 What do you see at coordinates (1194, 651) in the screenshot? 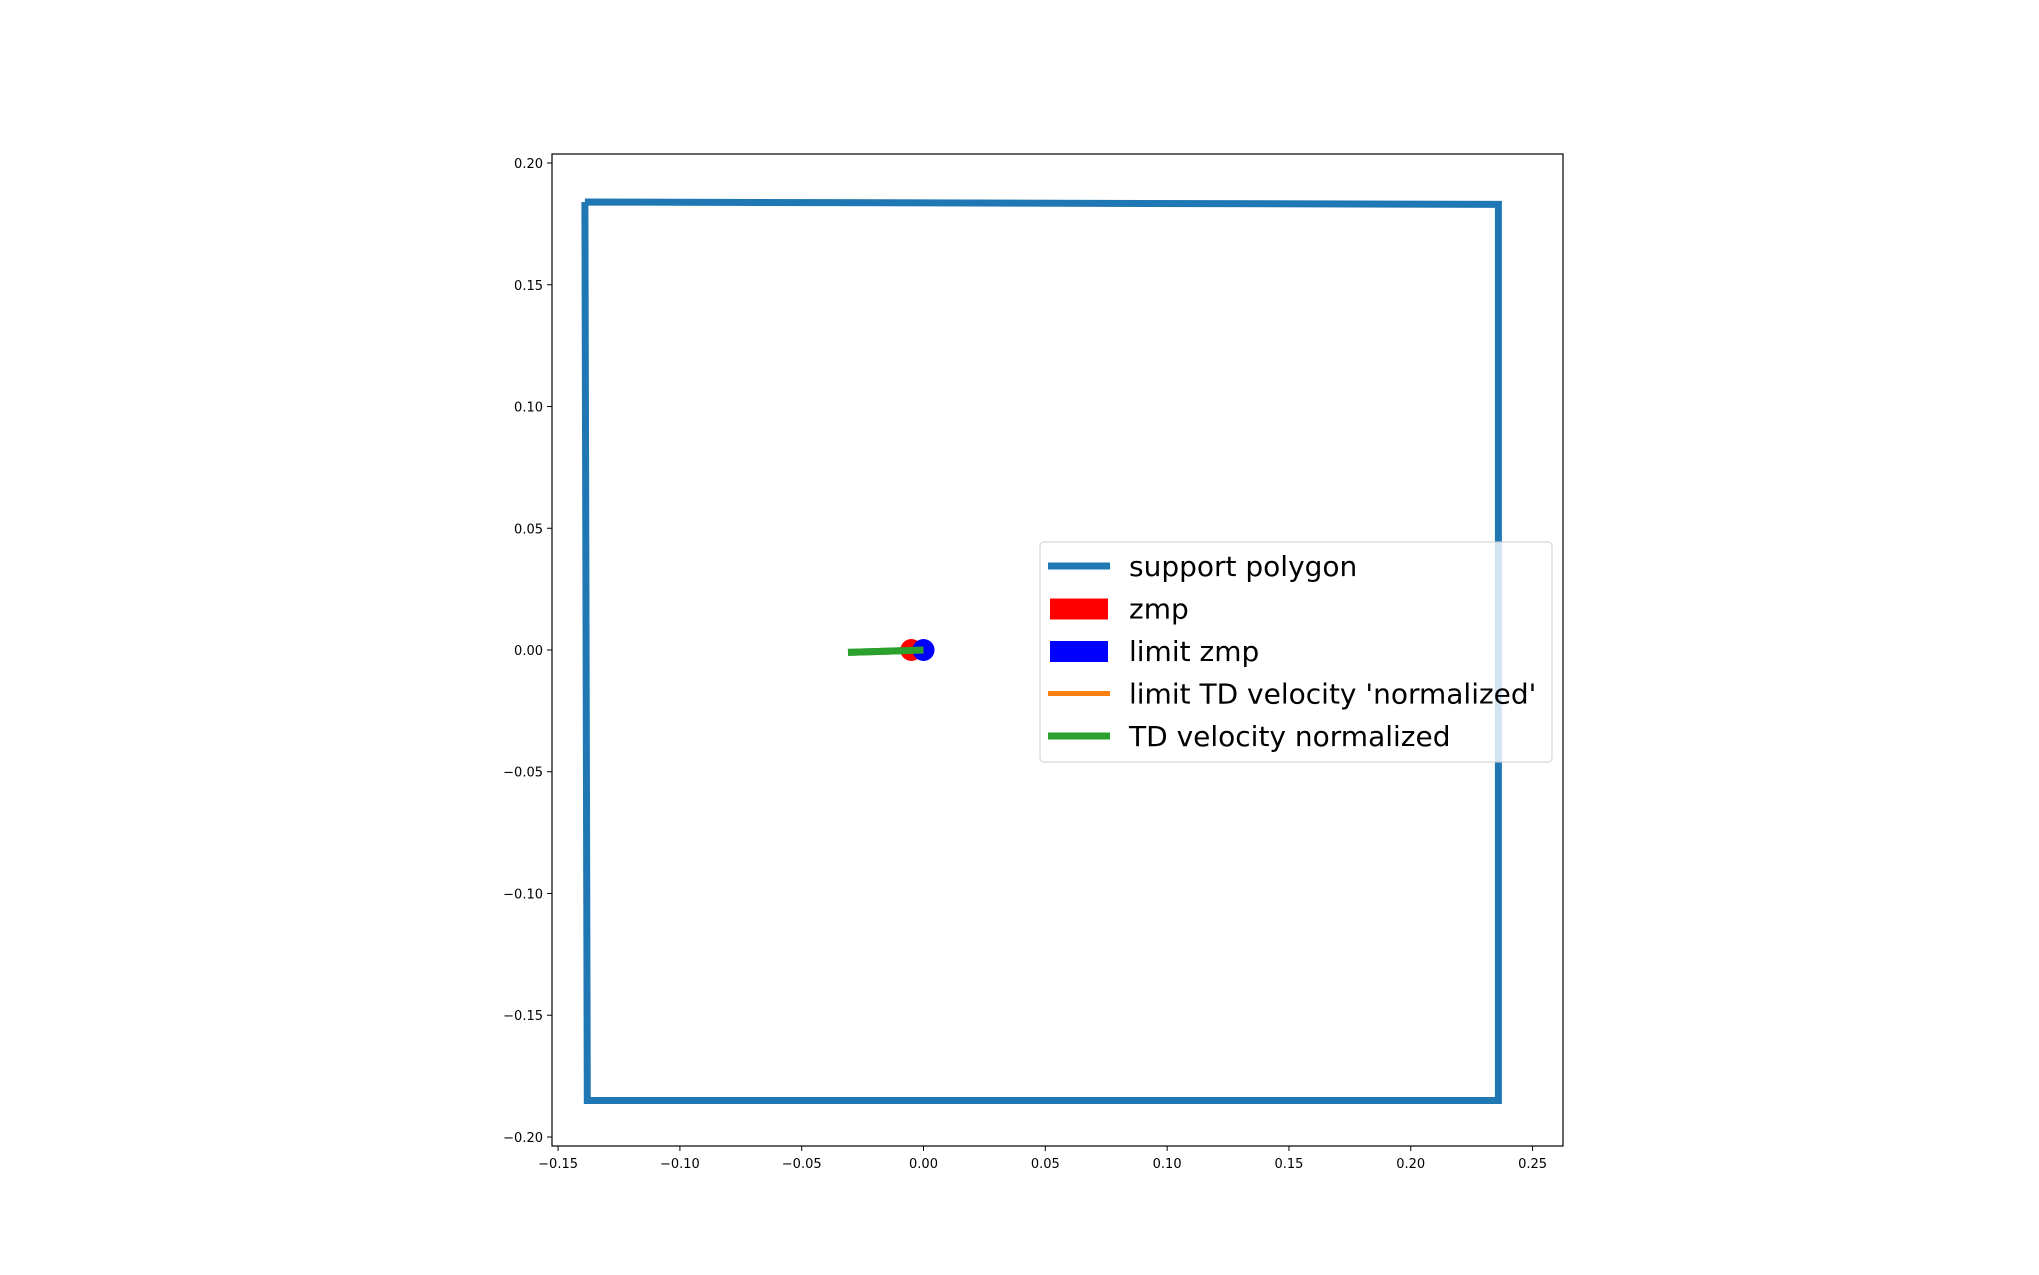
I see `legend-label: limit zmp` at bounding box center [1194, 651].